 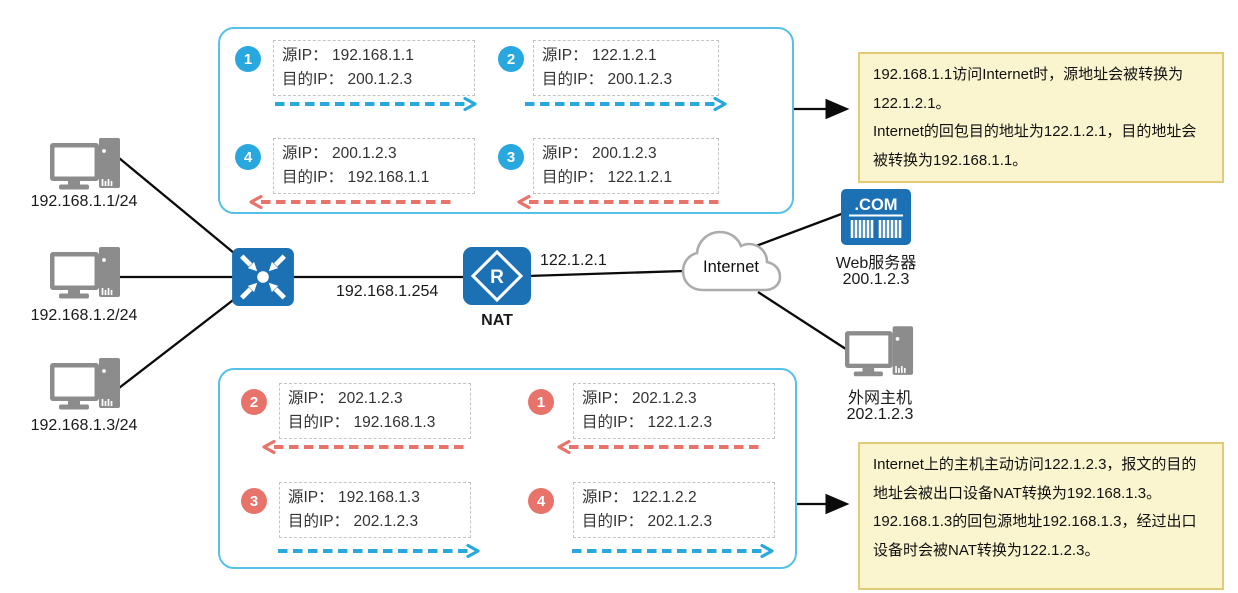 What do you see at coordinates (375, 411) in the screenshot?
I see `packet-box: 源IP： 202.1.2.3 目的IP： 192.168.1.3` at bounding box center [375, 411].